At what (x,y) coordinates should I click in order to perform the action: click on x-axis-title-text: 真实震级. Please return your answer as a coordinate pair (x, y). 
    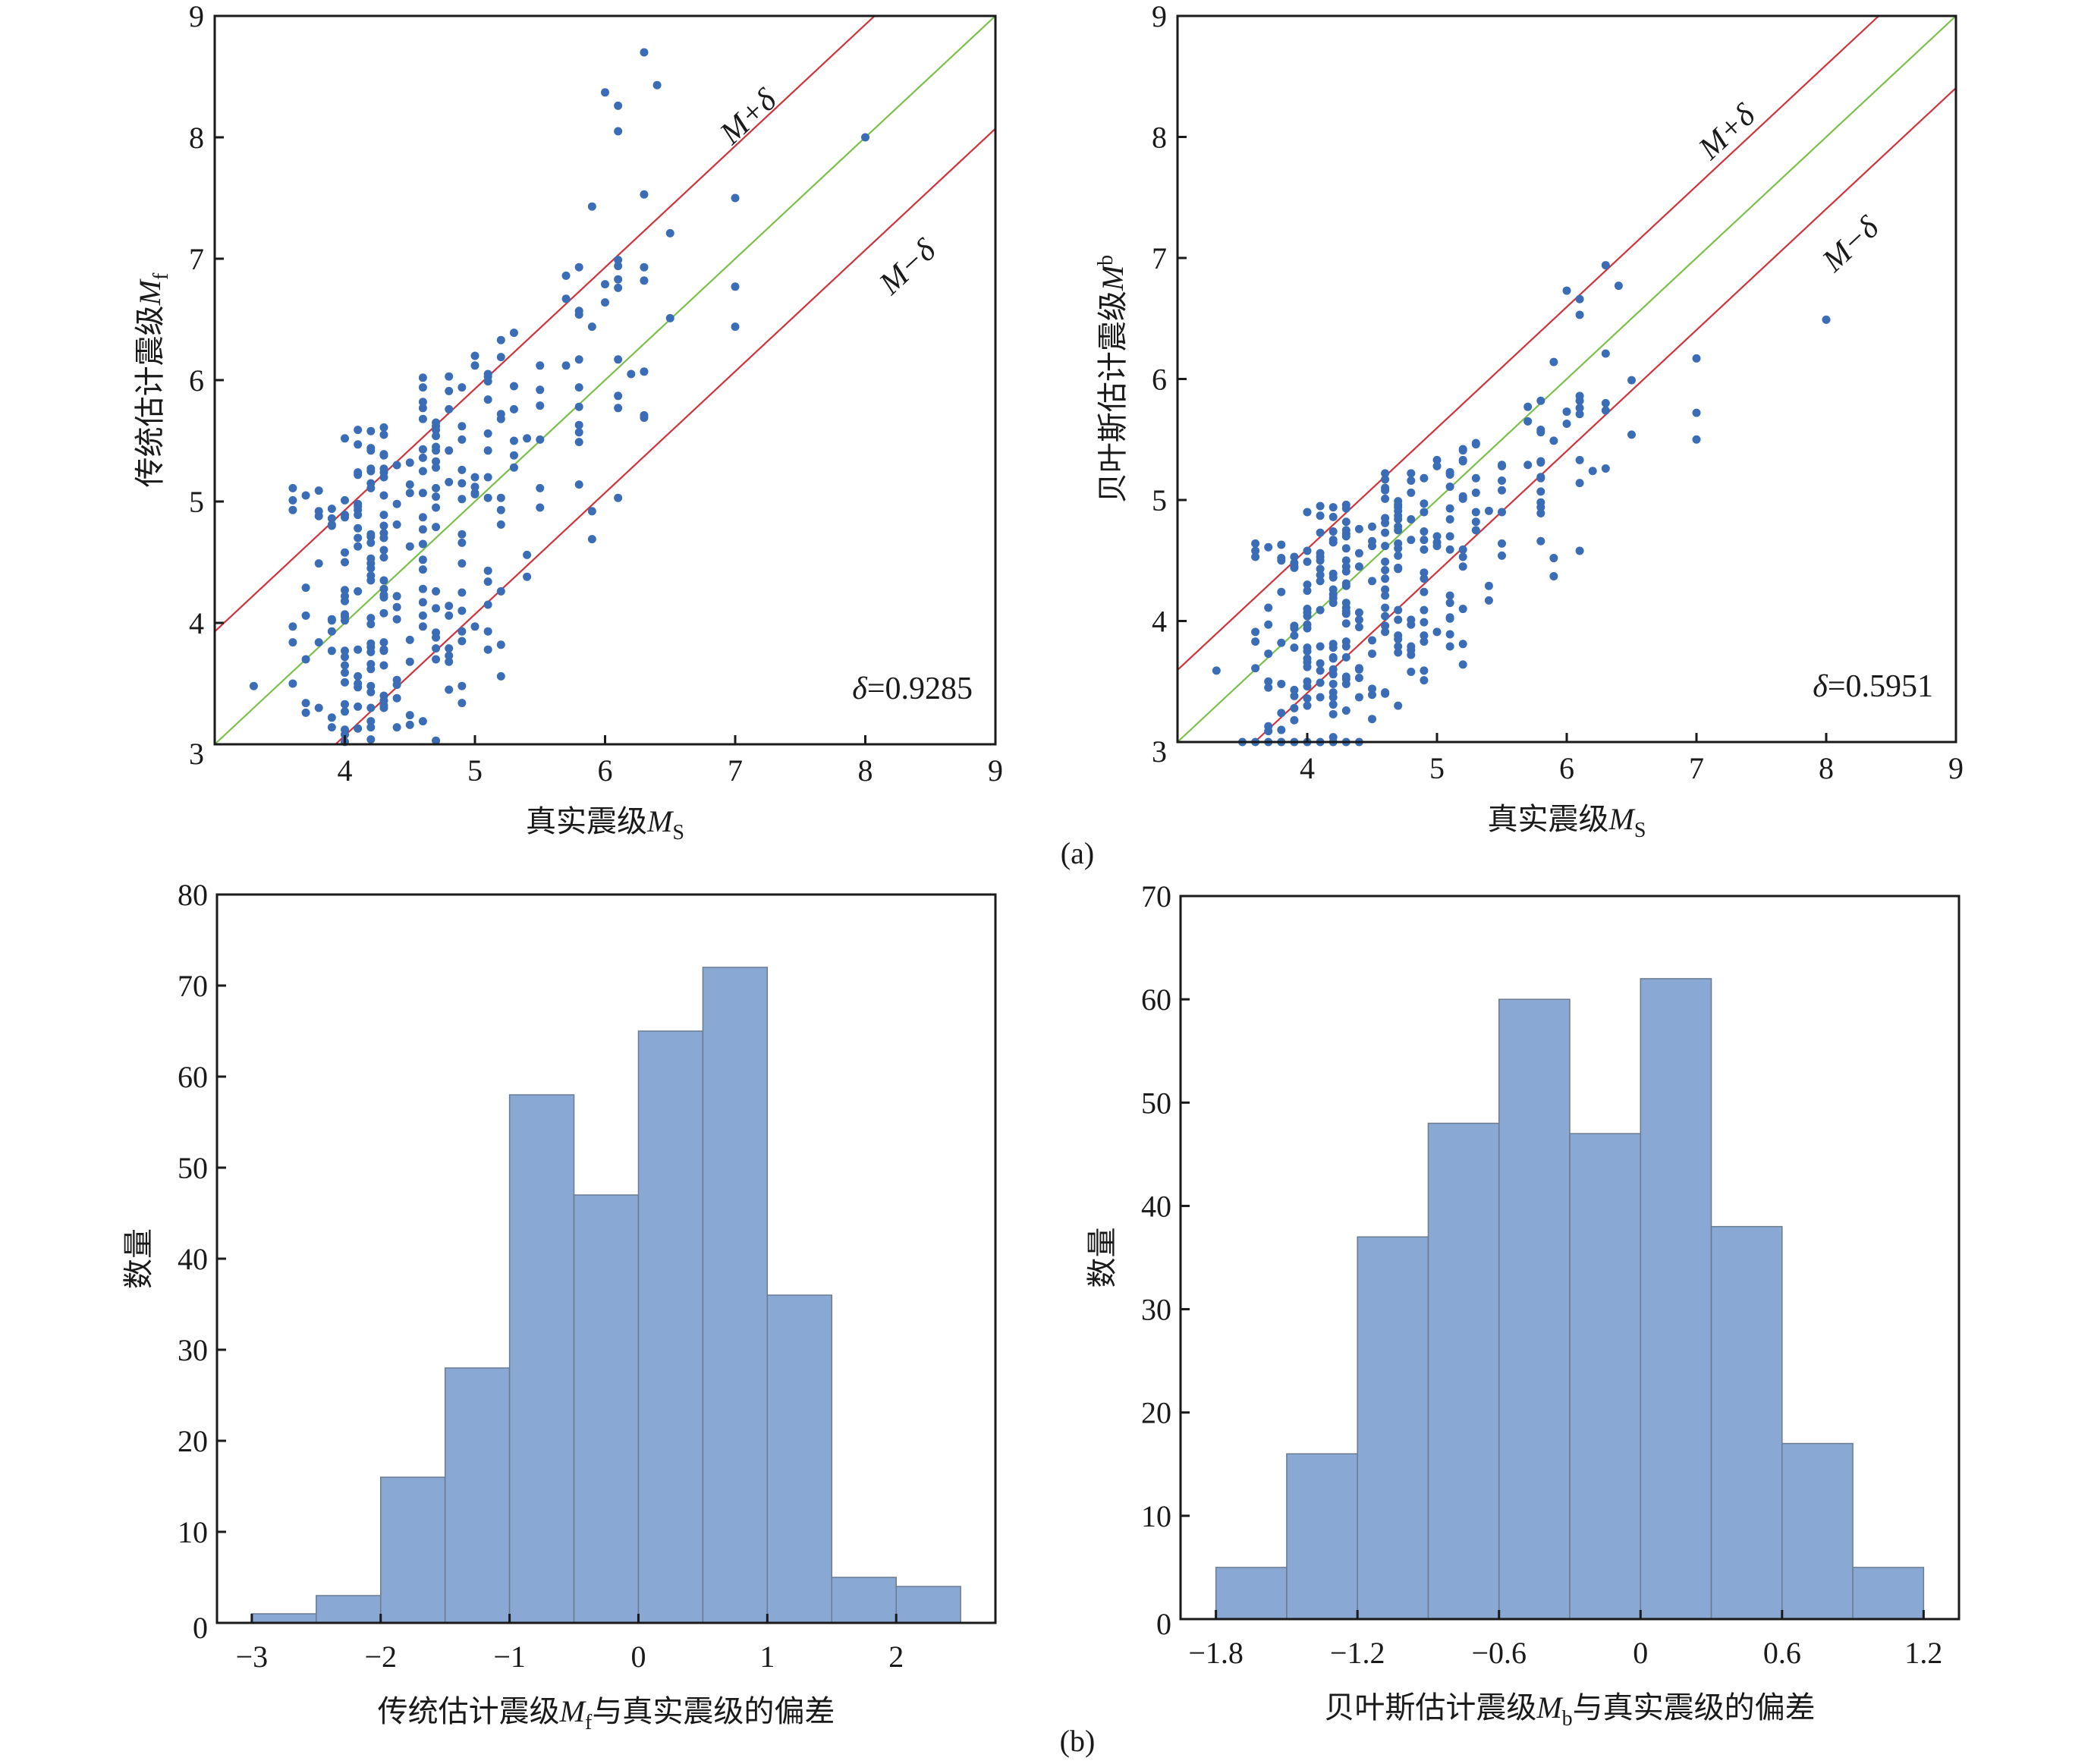
    Looking at the image, I should click on (587, 821).